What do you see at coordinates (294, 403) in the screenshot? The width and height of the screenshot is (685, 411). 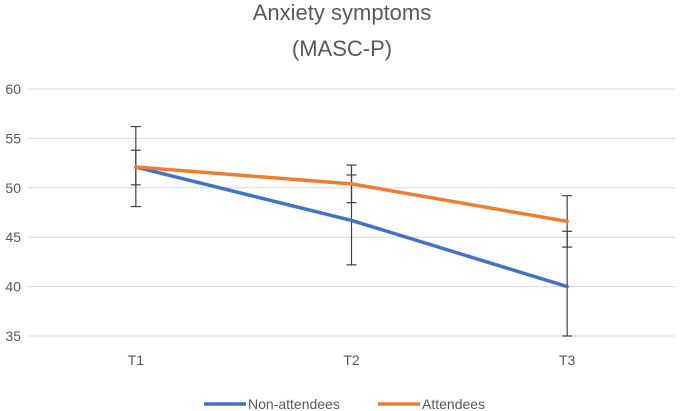 I see `legend-label: Non-attendees` at bounding box center [294, 403].